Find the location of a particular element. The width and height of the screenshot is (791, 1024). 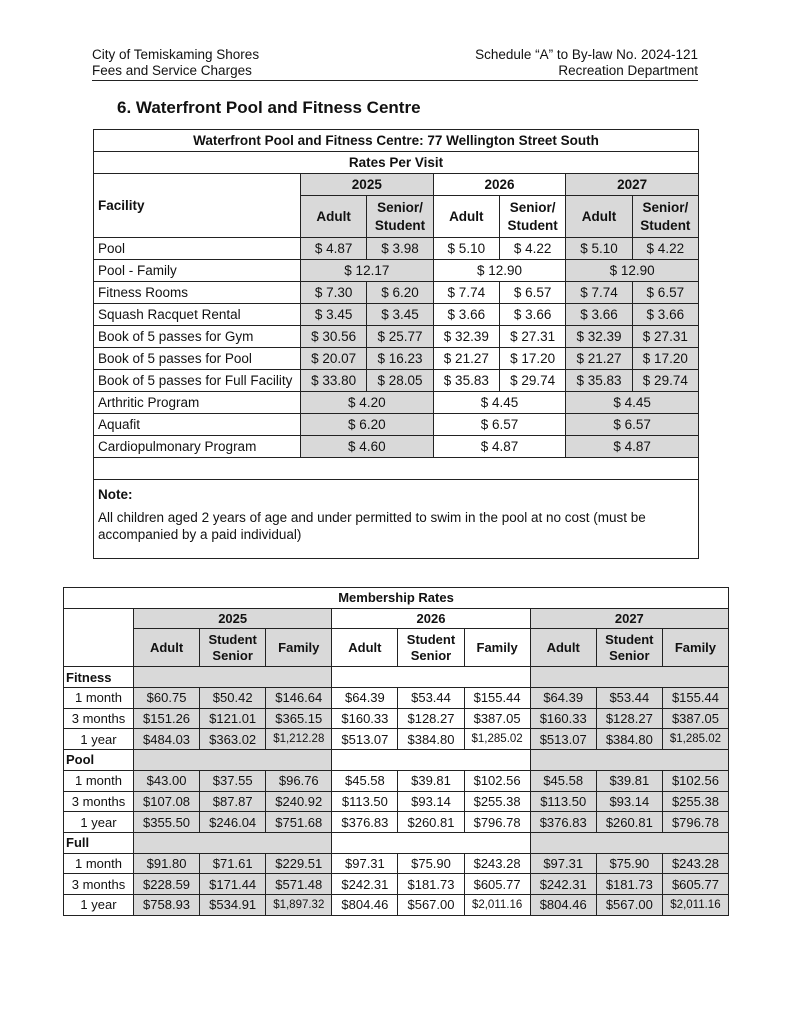

year-header: 2026 is located at coordinates (499, 184).